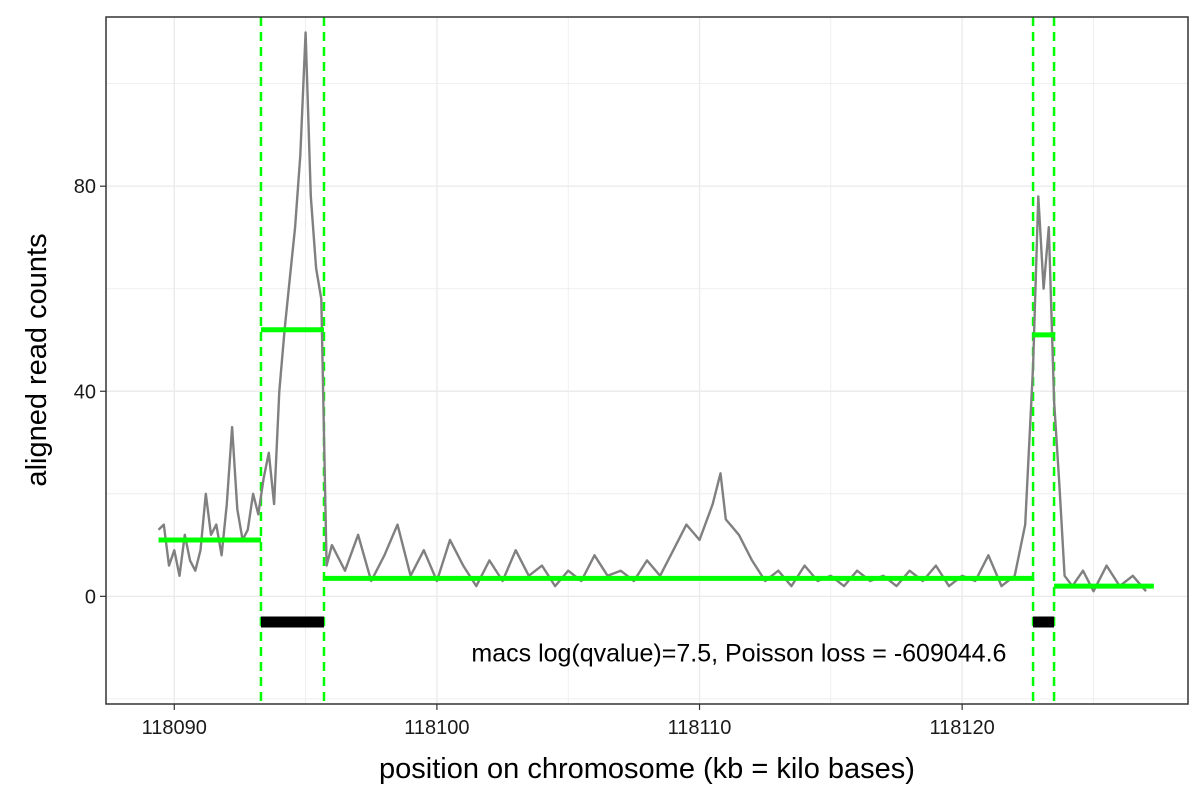 Image resolution: width=1200 pixels, height=800 pixels. Describe the element at coordinates (90, 597) in the screenshot. I see `y-tick-label: 0` at that location.